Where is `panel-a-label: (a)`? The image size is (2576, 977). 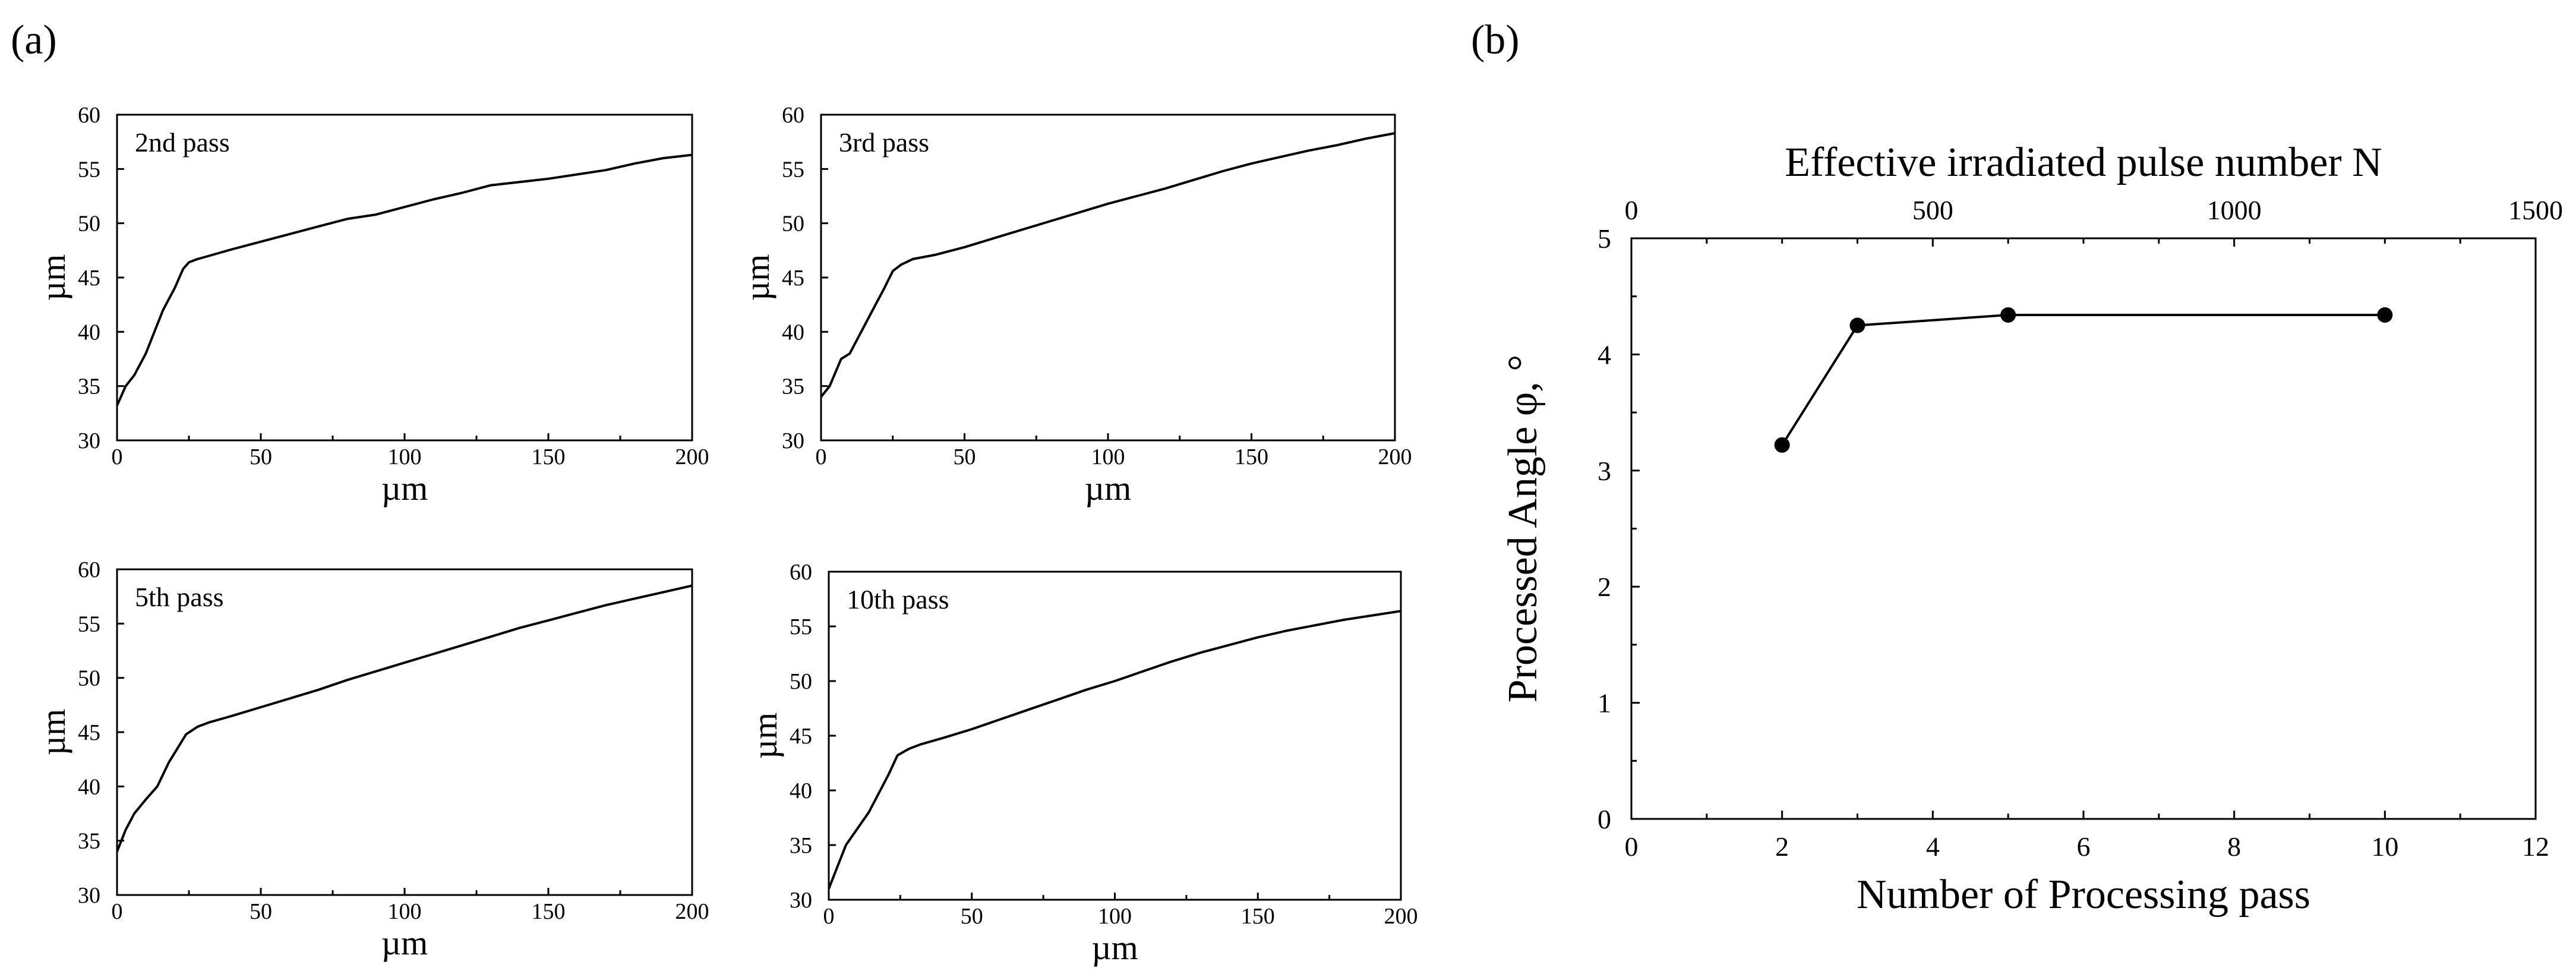 panel-a-label: (a) is located at coordinates (34, 40).